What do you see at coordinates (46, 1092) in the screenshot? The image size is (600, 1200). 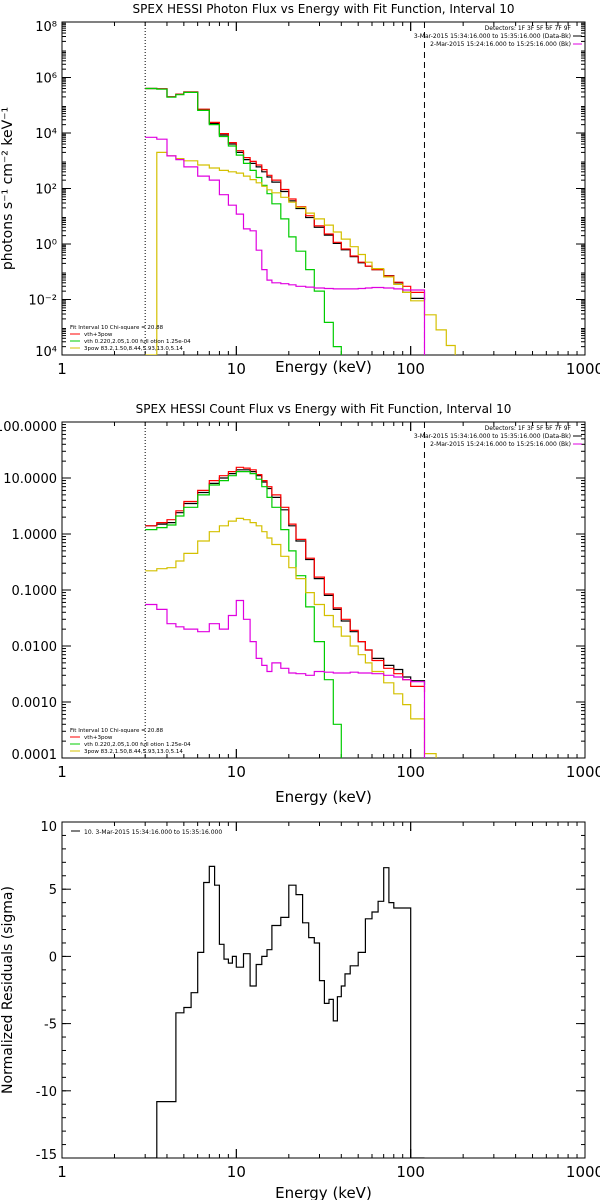 I see `y-tick-label: -10` at bounding box center [46, 1092].